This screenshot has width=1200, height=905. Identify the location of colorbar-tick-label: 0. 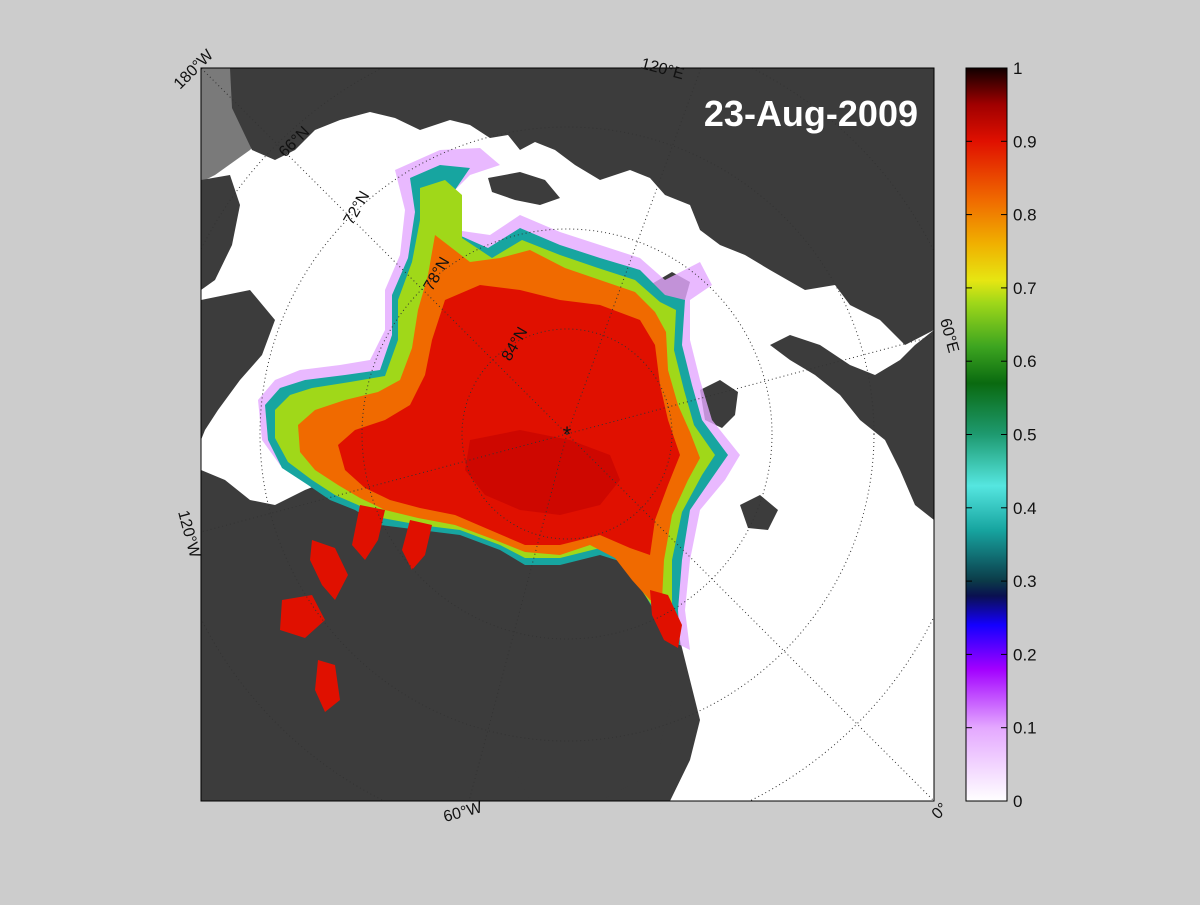
(1017, 801).